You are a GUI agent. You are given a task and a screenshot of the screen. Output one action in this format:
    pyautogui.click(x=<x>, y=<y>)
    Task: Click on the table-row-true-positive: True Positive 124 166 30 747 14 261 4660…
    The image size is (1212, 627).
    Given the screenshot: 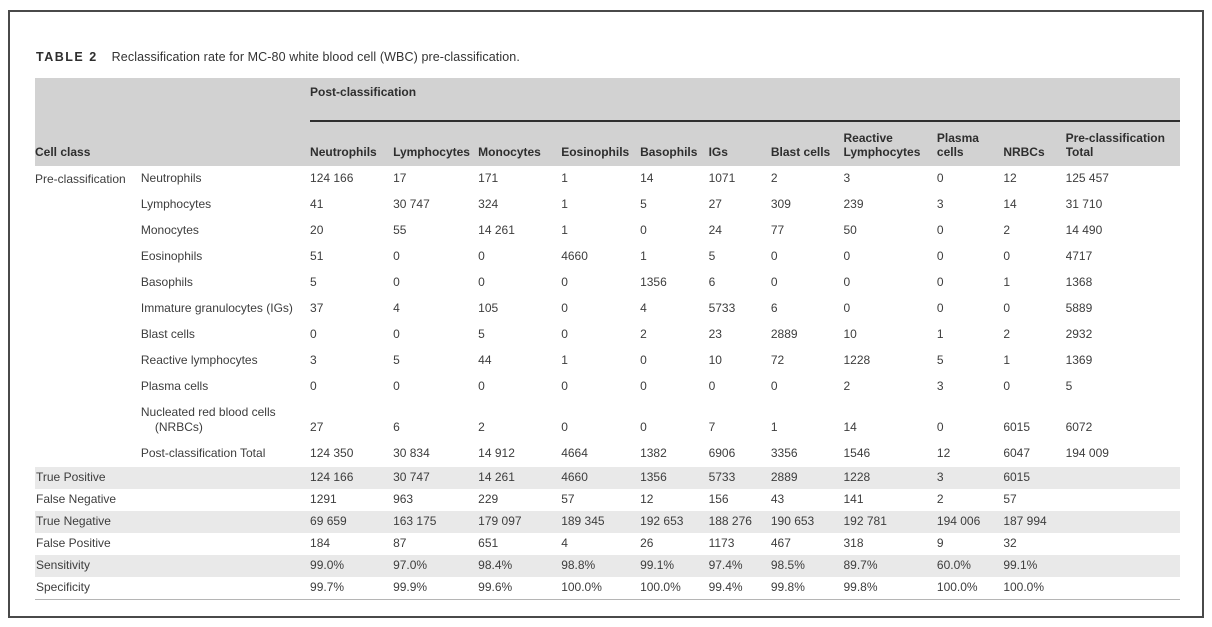 What is the action you would take?
    pyautogui.click(x=607, y=478)
    